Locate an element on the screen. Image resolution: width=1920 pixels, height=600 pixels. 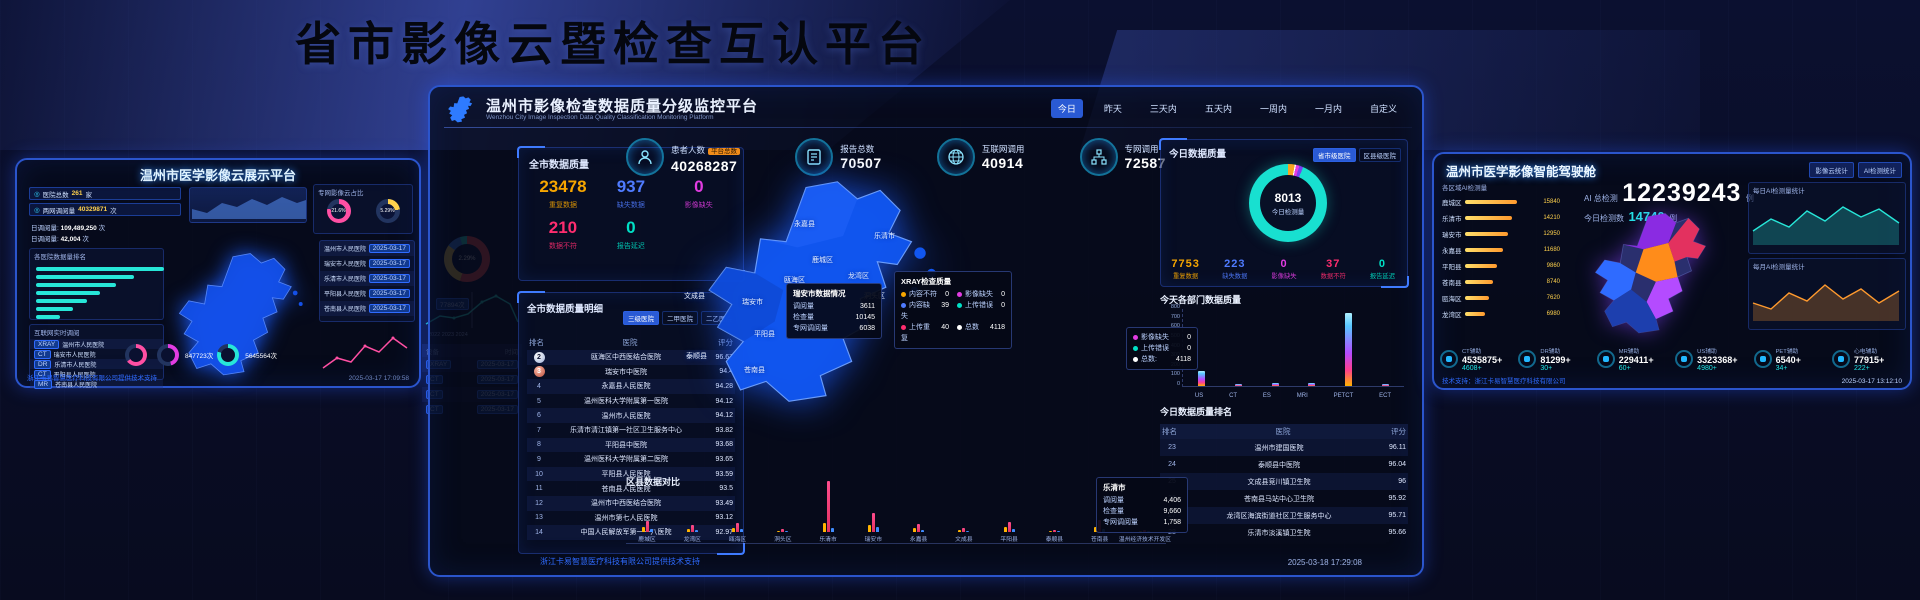
district-bar-group: 鹿城区 is located at coordinates (647, 511).